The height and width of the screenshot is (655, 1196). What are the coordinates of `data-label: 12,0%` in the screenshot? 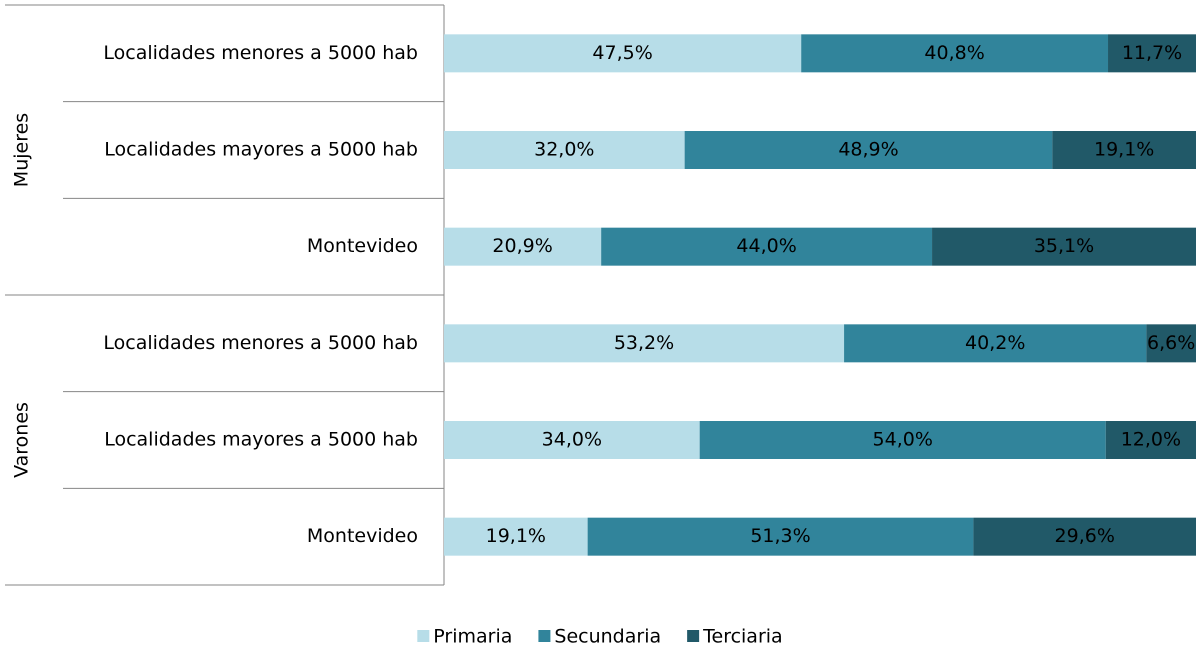 It's located at (1151, 440).